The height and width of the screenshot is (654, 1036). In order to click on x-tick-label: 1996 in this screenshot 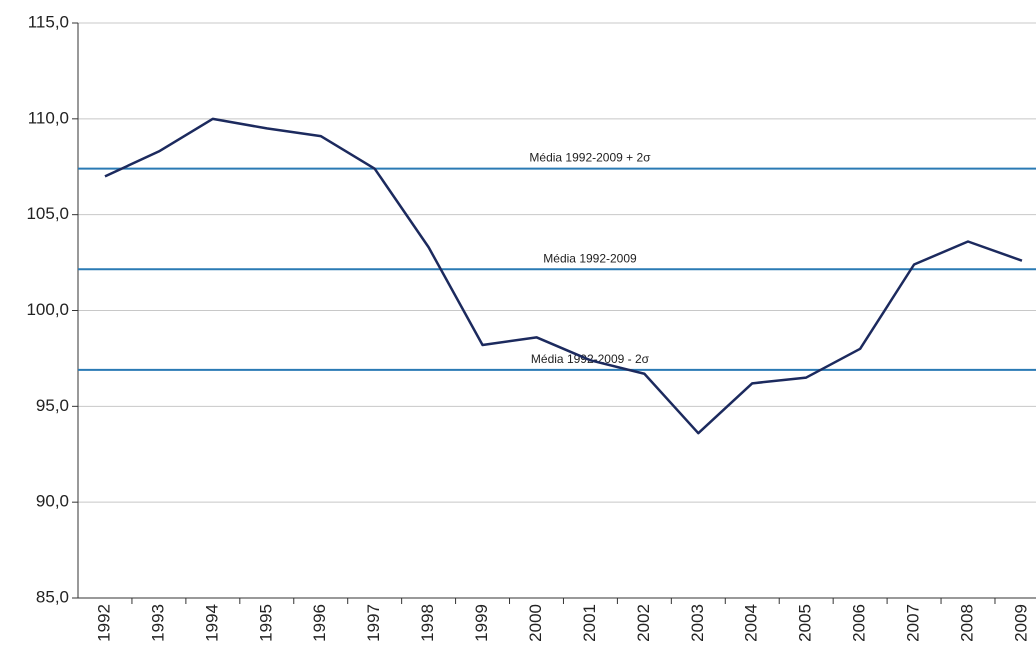, I will do `click(319, 623)`.